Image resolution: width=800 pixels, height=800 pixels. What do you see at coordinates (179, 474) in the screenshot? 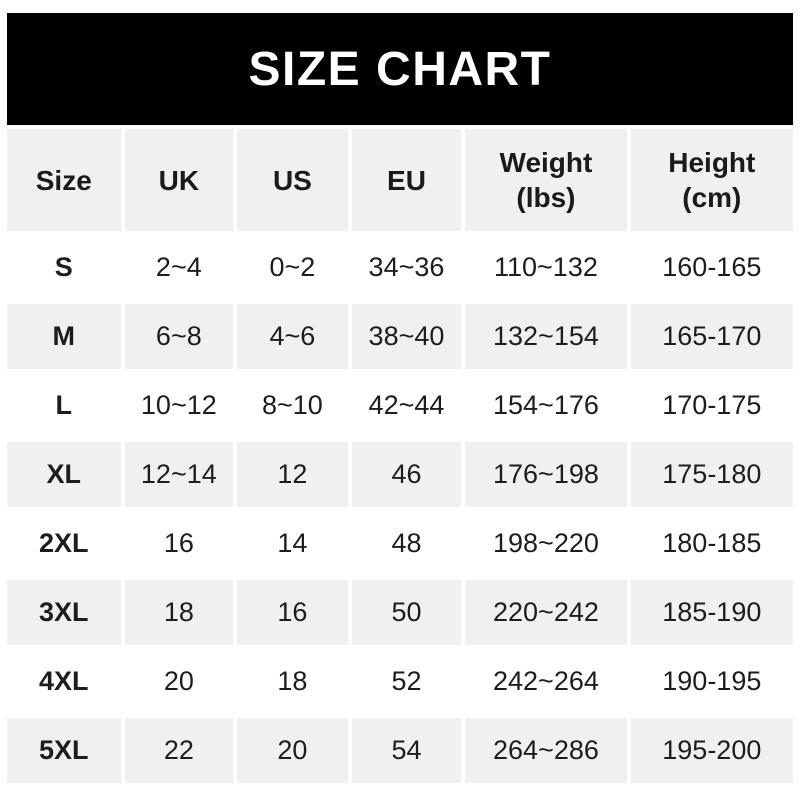
I see `value-cell: 12~14` at bounding box center [179, 474].